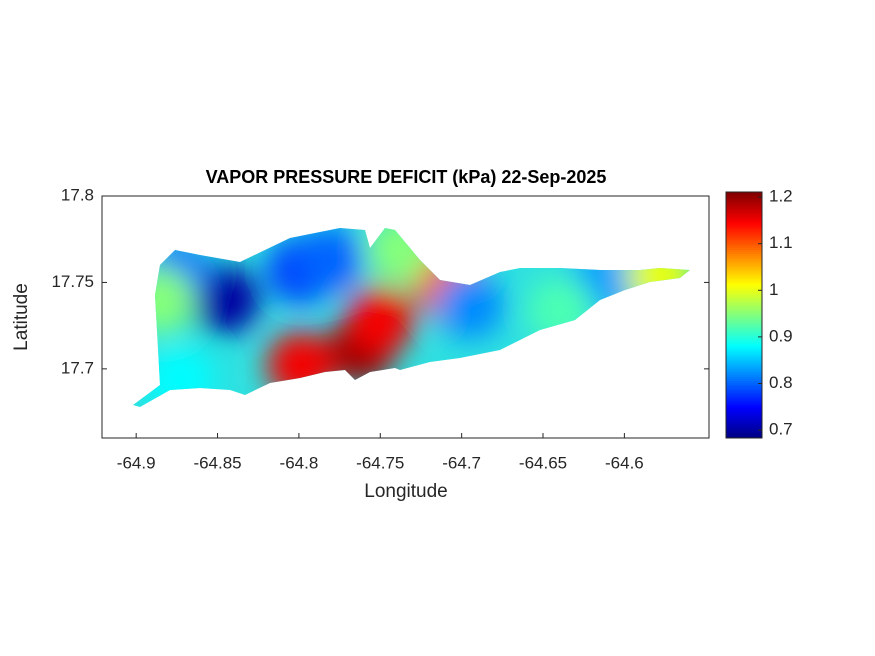  What do you see at coordinates (543, 462) in the screenshot?
I see `x-tick-label: -64.65` at bounding box center [543, 462].